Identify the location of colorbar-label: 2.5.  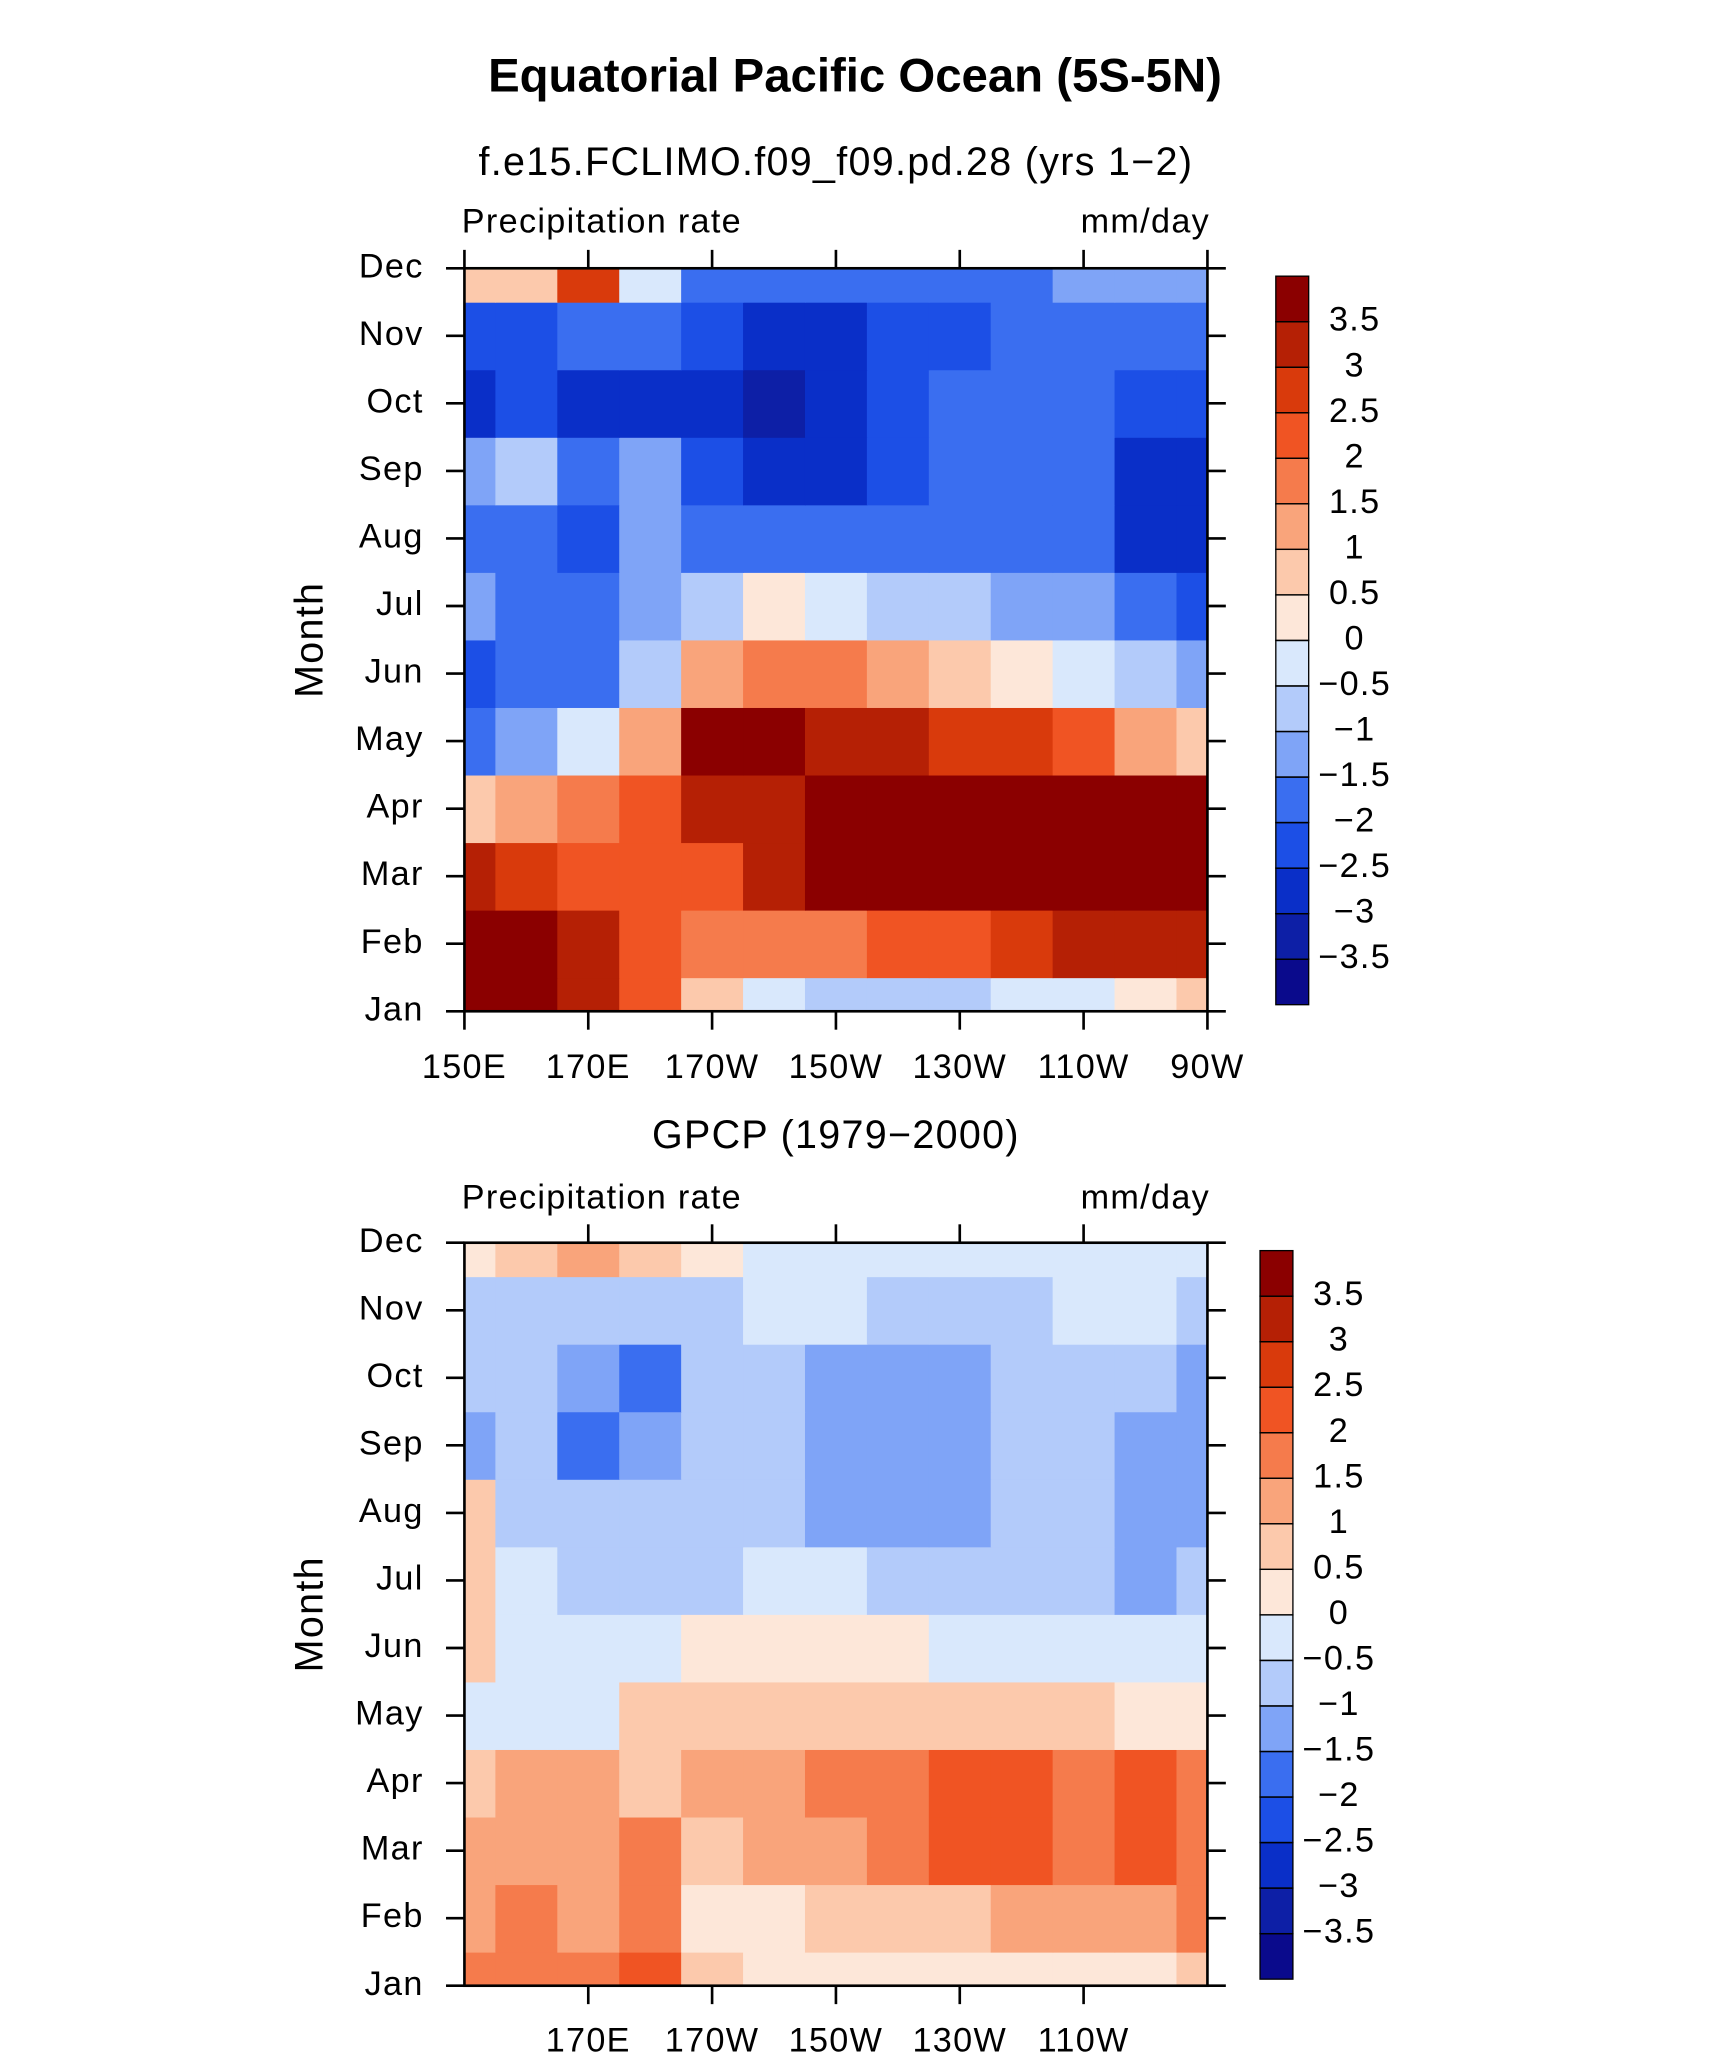
(1338, 1385).